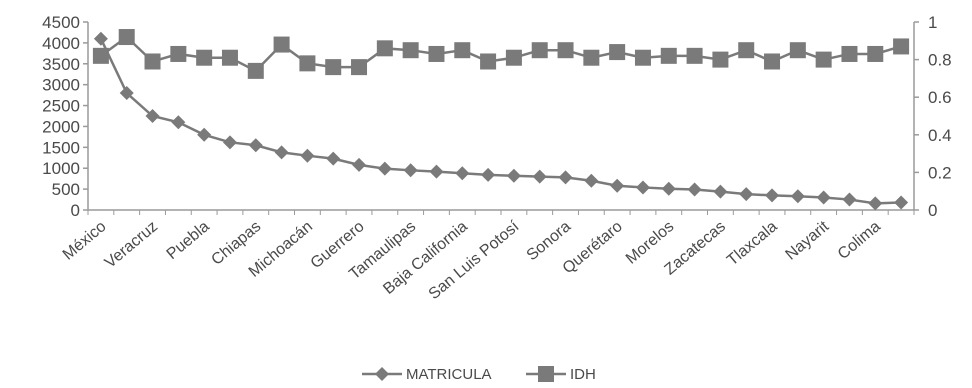 The height and width of the screenshot is (388, 972). Describe the element at coordinates (940, 97) in the screenshot. I see `y-right-tick-label: 0.6` at that location.